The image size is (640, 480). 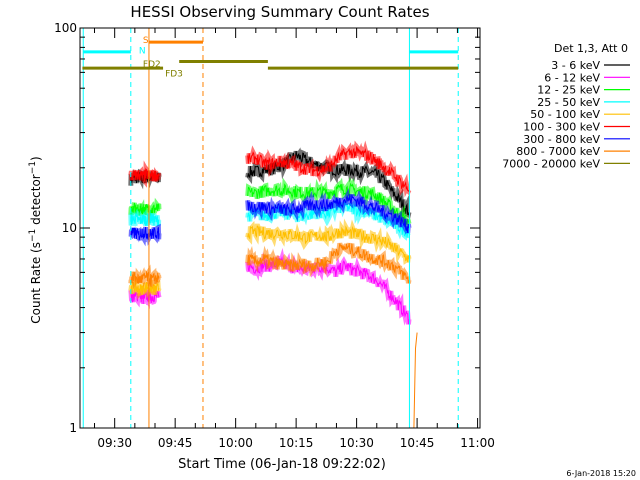 I want to click on legend-label: 800 - 7000 keV, so click(x=558, y=151).